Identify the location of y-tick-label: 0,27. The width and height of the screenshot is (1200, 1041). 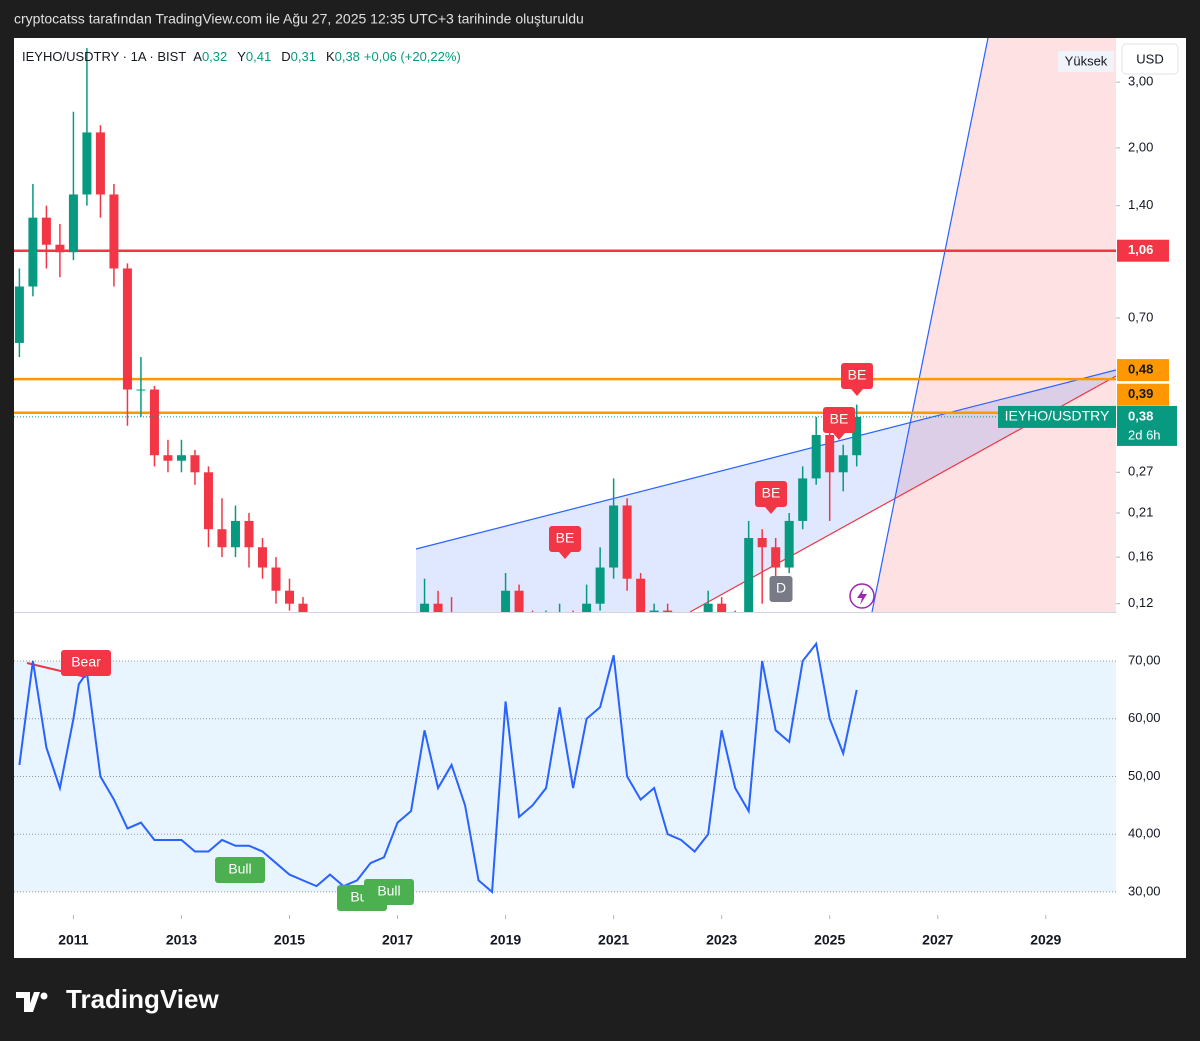
(1140, 471).